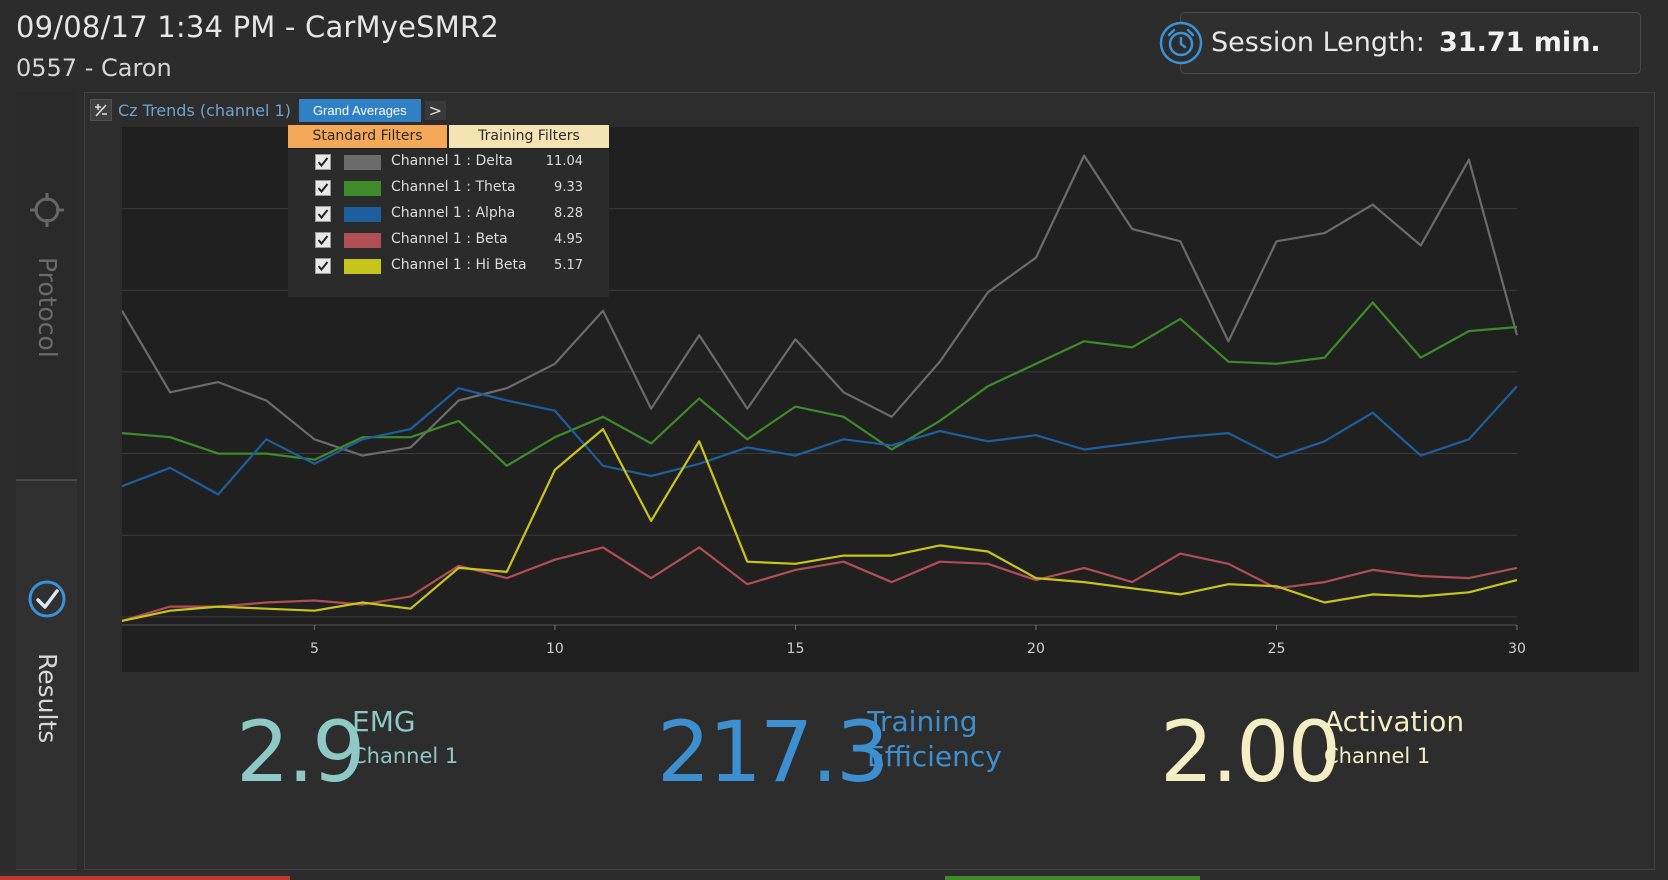  Describe the element at coordinates (820, 440) in the screenshot. I see `series-line-alpha` at that location.